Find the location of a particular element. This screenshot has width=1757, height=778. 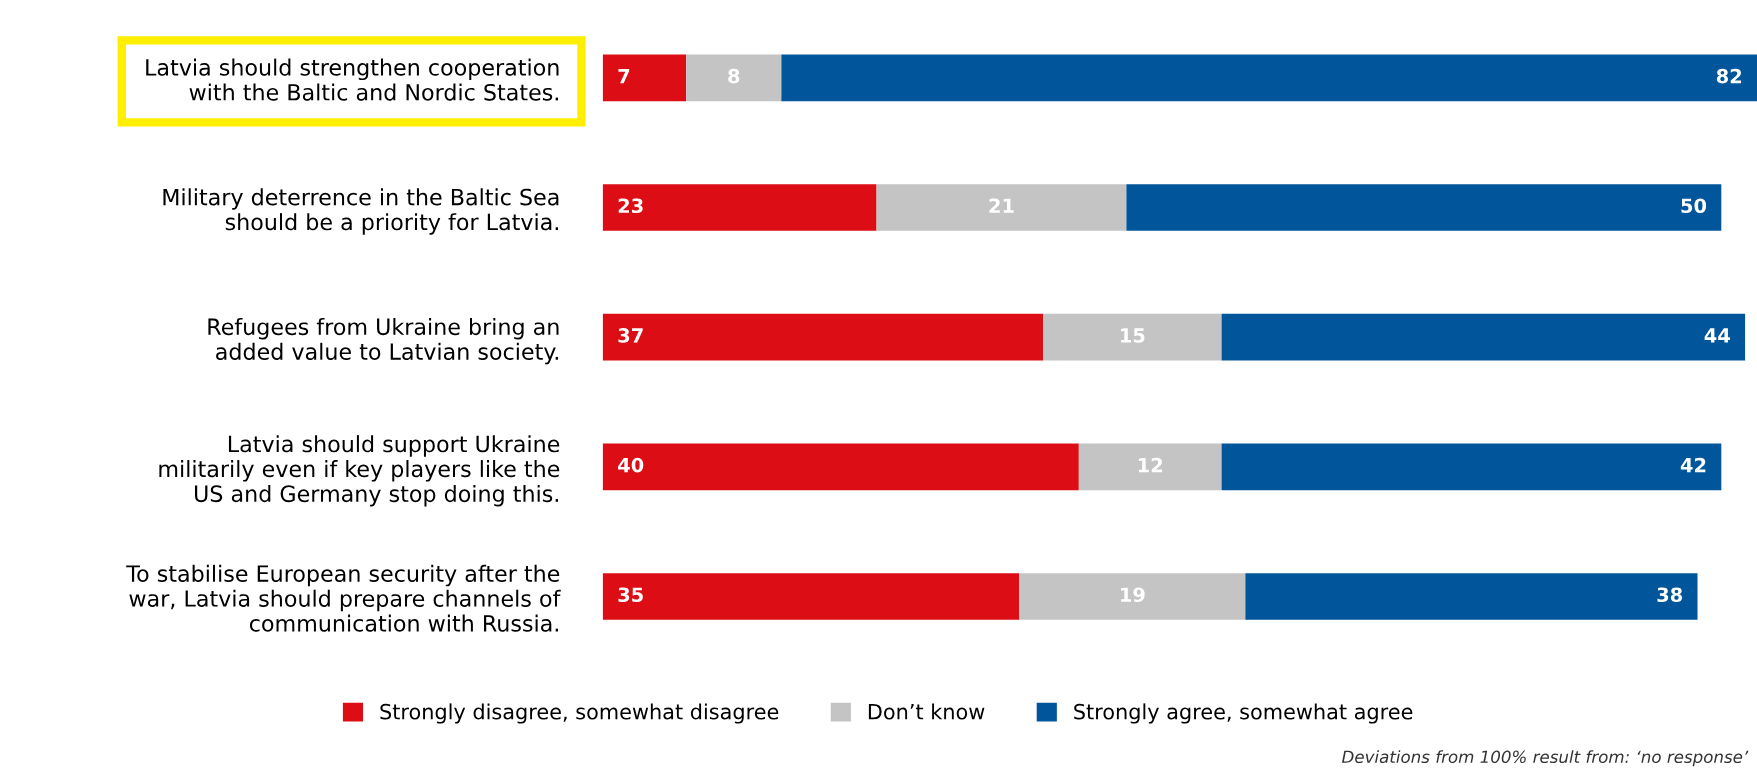

legend-label: Strongly agree, somewhat agree is located at coordinates (1243, 713).